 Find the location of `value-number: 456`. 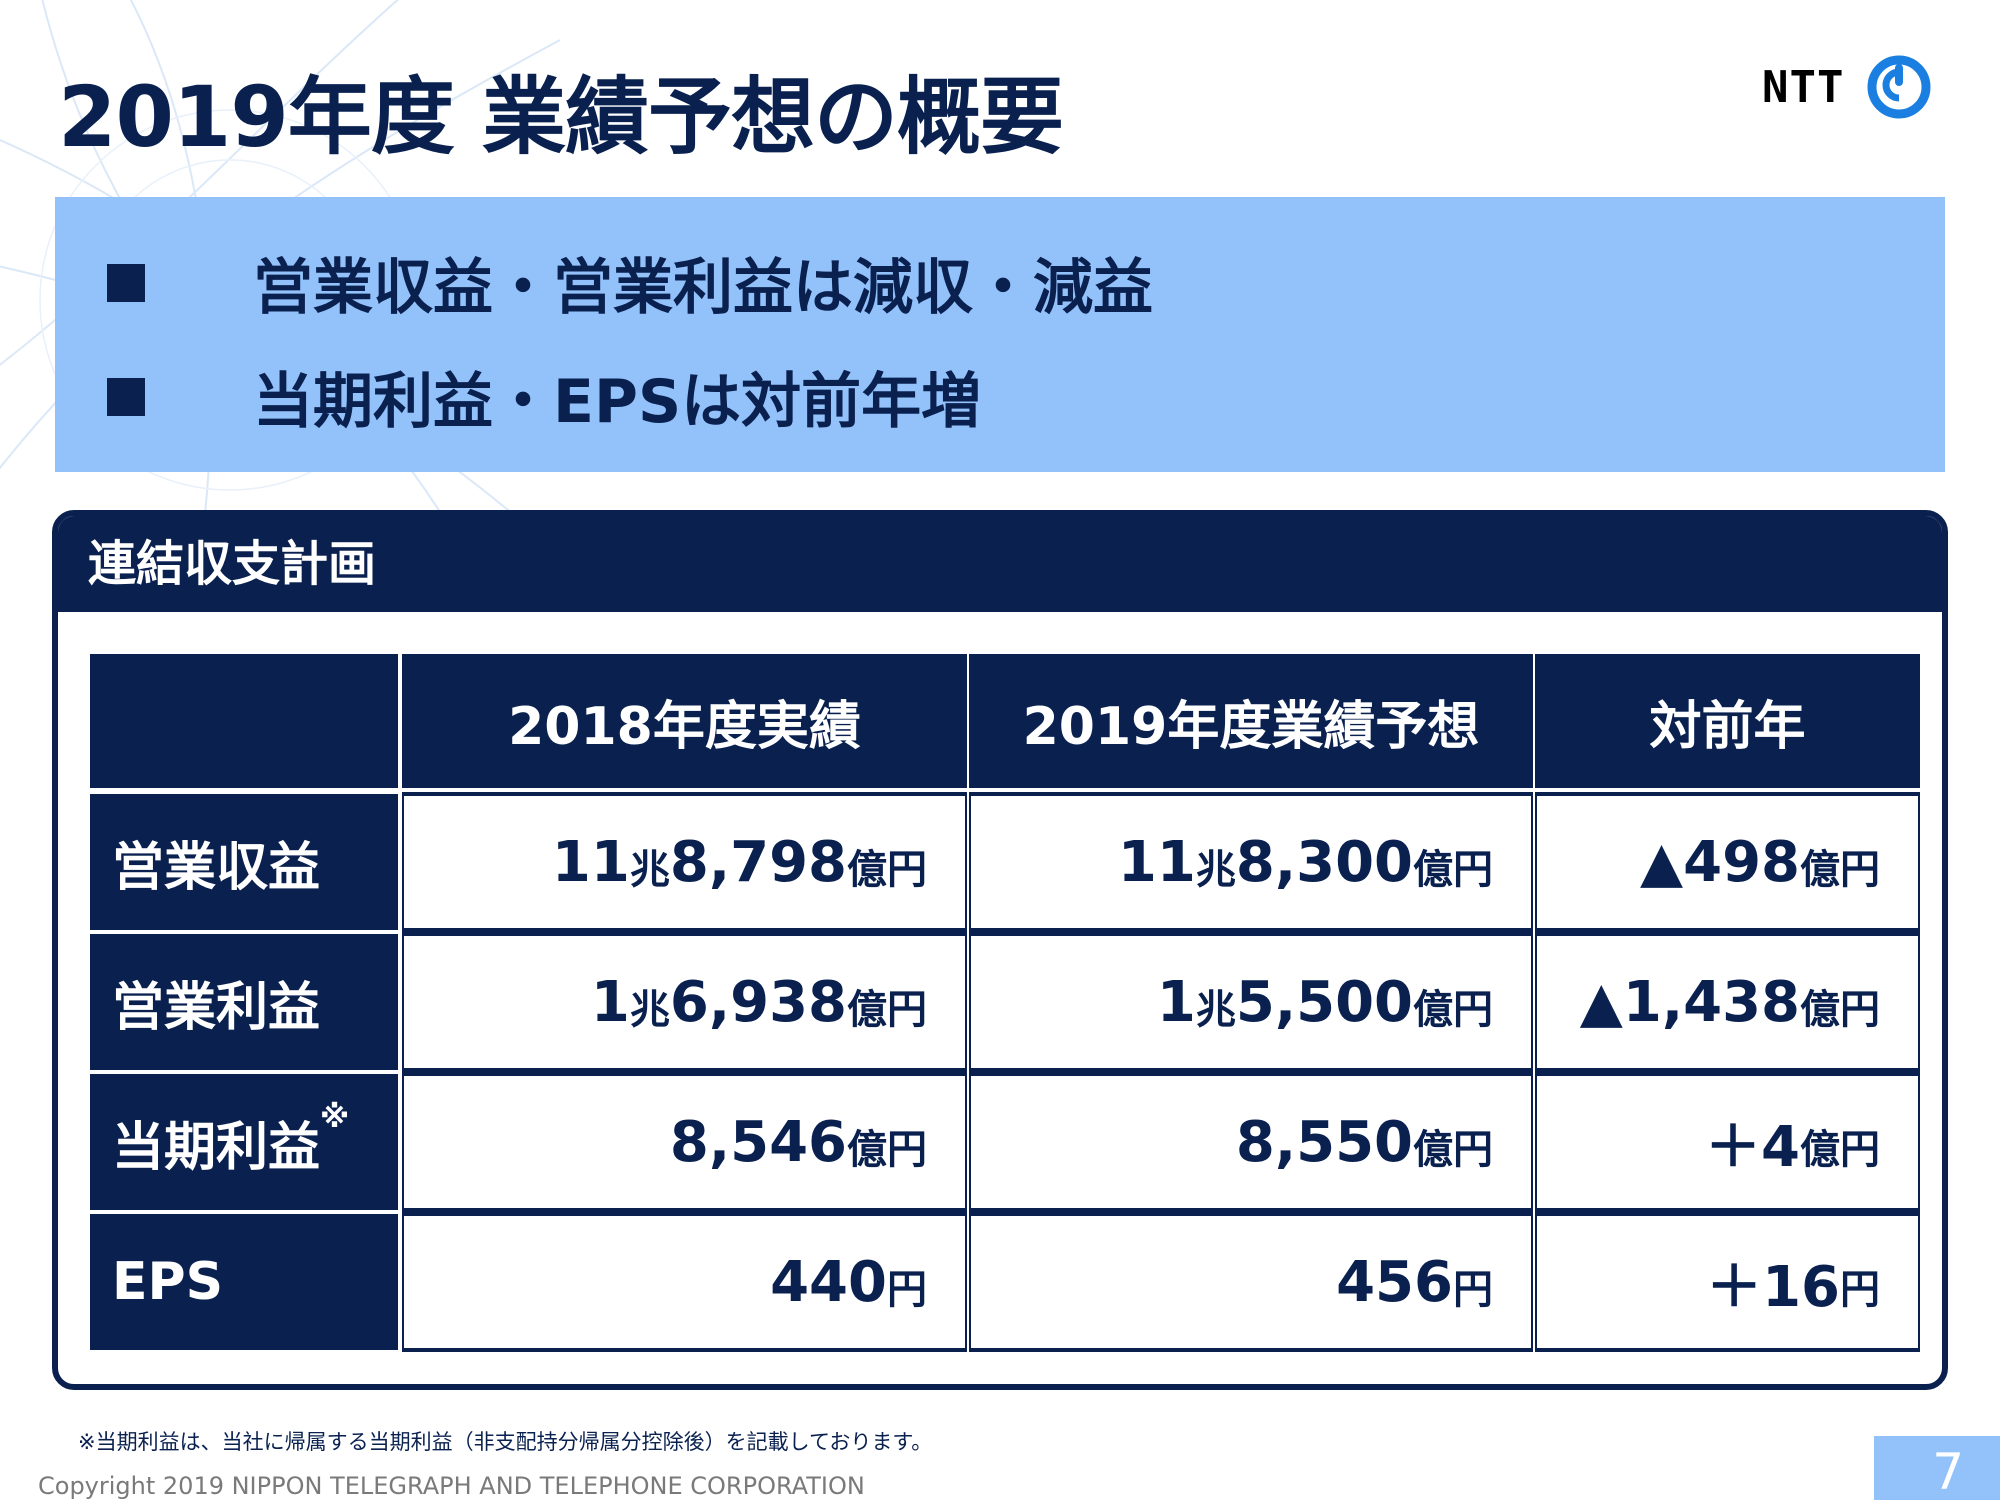

value-number: 456 is located at coordinates (1394, 1282).